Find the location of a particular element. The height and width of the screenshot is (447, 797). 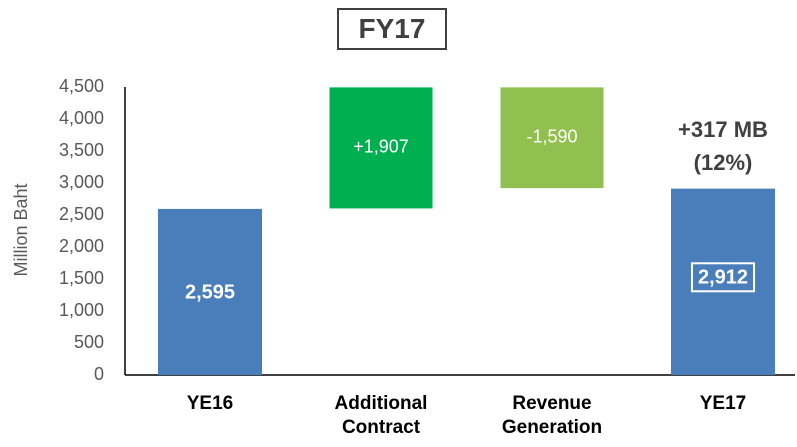

annotation: (12%) is located at coordinates (723, 162).